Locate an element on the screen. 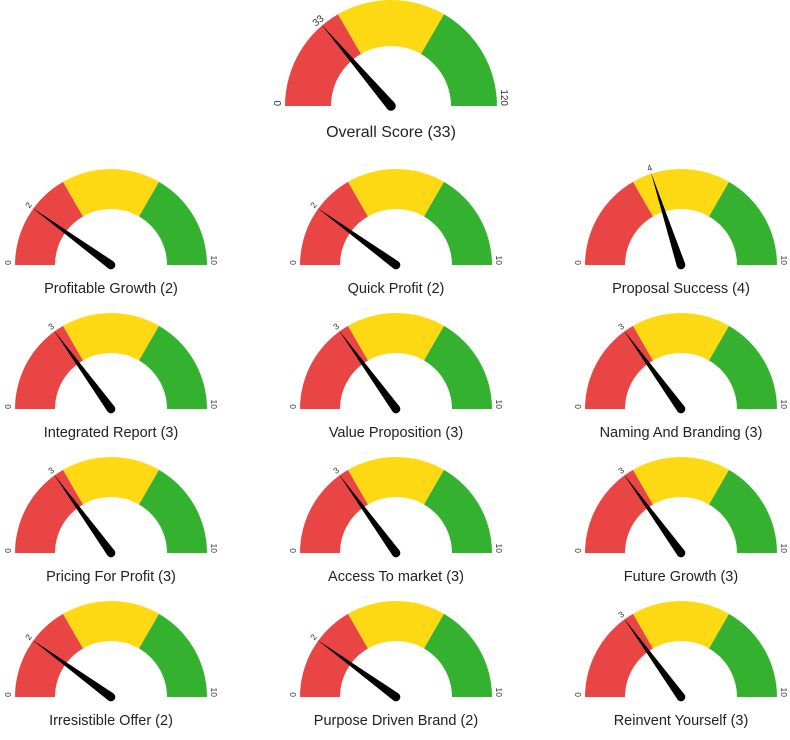  gauge-10: 0 10 2 is located at coordinates (111, 647).